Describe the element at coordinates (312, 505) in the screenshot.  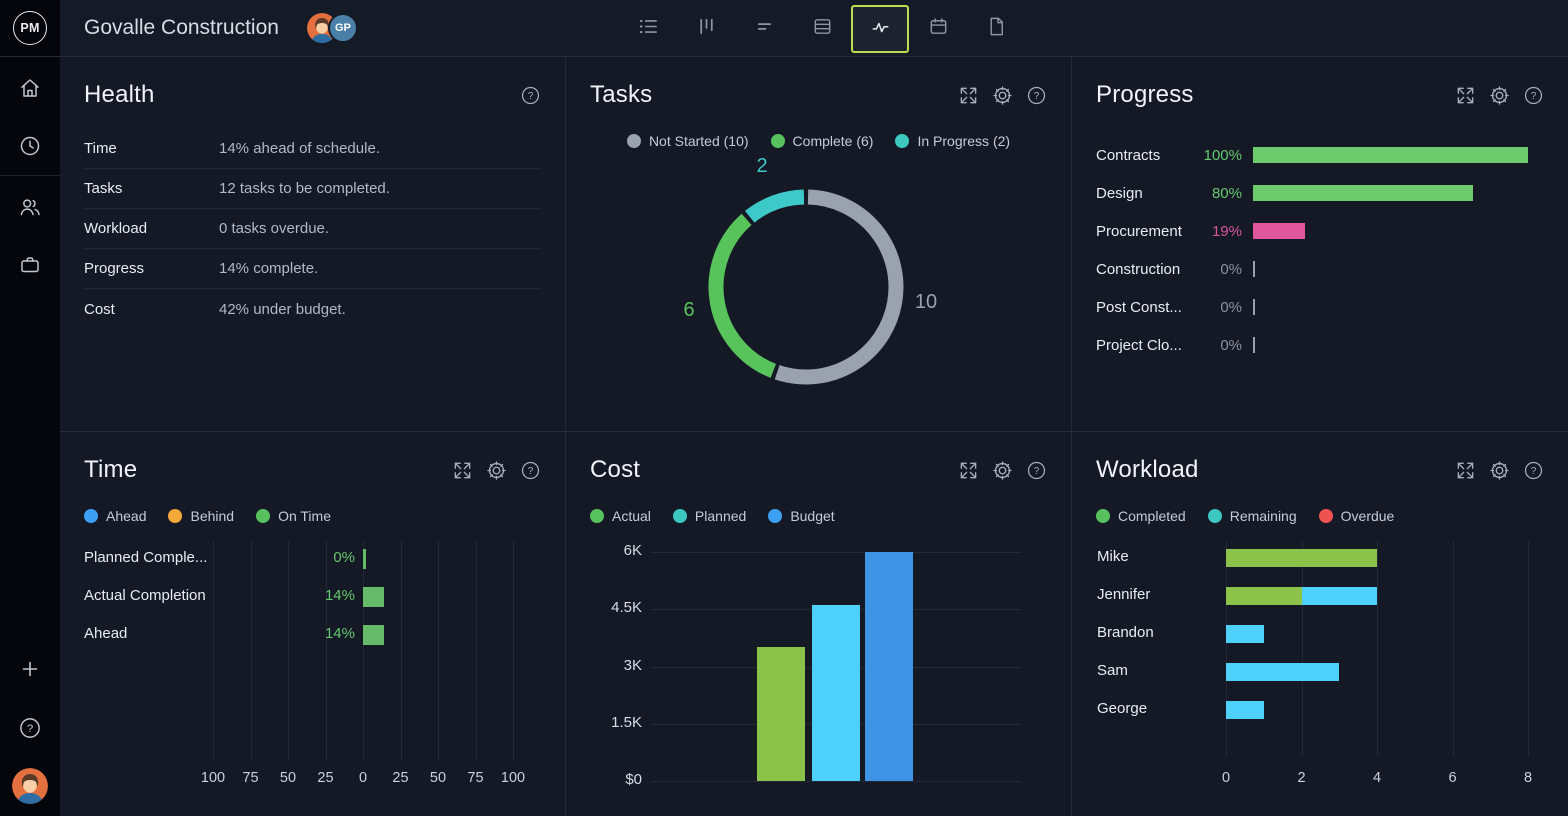
I see `time-legend: Ahead Behind On Time` at that location.